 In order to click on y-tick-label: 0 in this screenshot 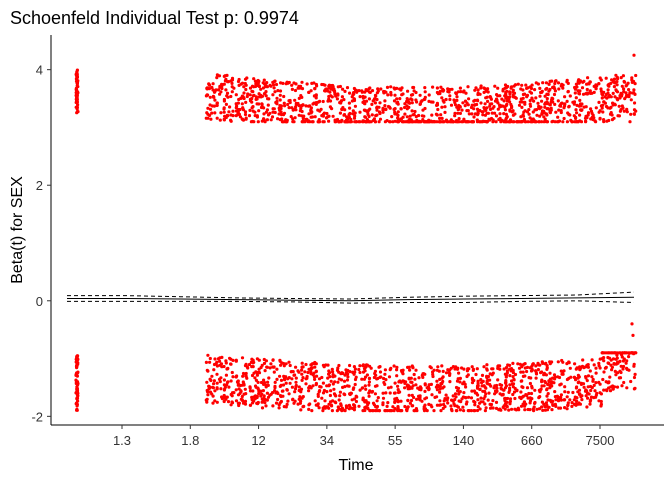, I will do `click(39, 301)`.